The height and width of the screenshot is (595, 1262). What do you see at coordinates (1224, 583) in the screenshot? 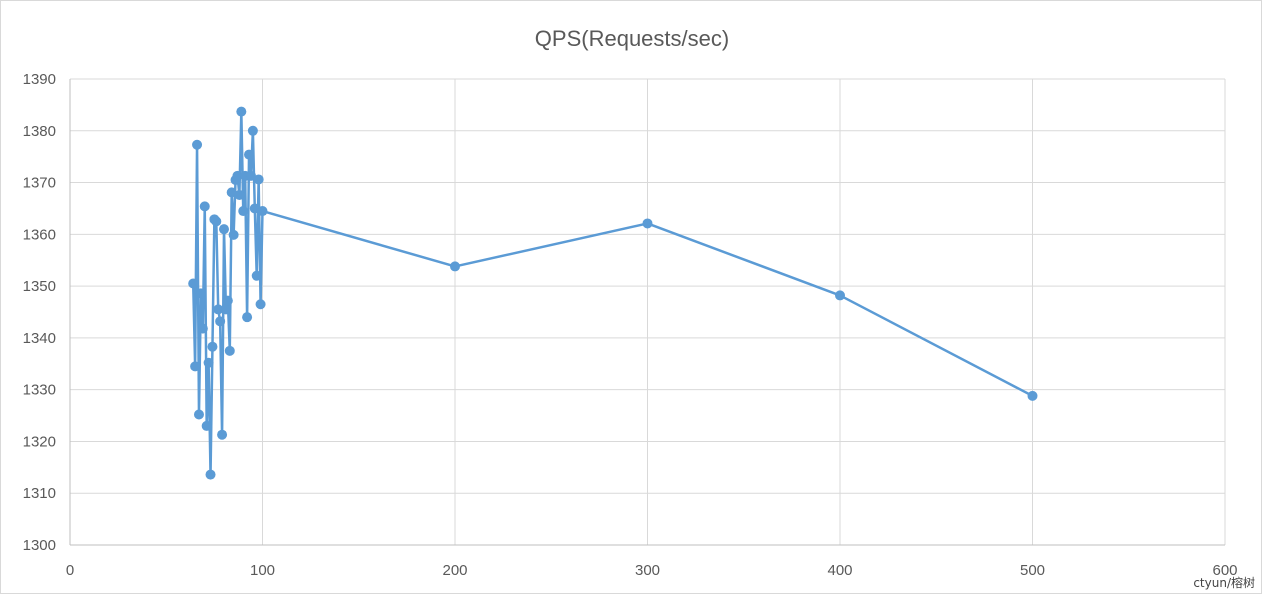
I see `watermark: ctyun/榕树` at bounding box center [1224, 583].